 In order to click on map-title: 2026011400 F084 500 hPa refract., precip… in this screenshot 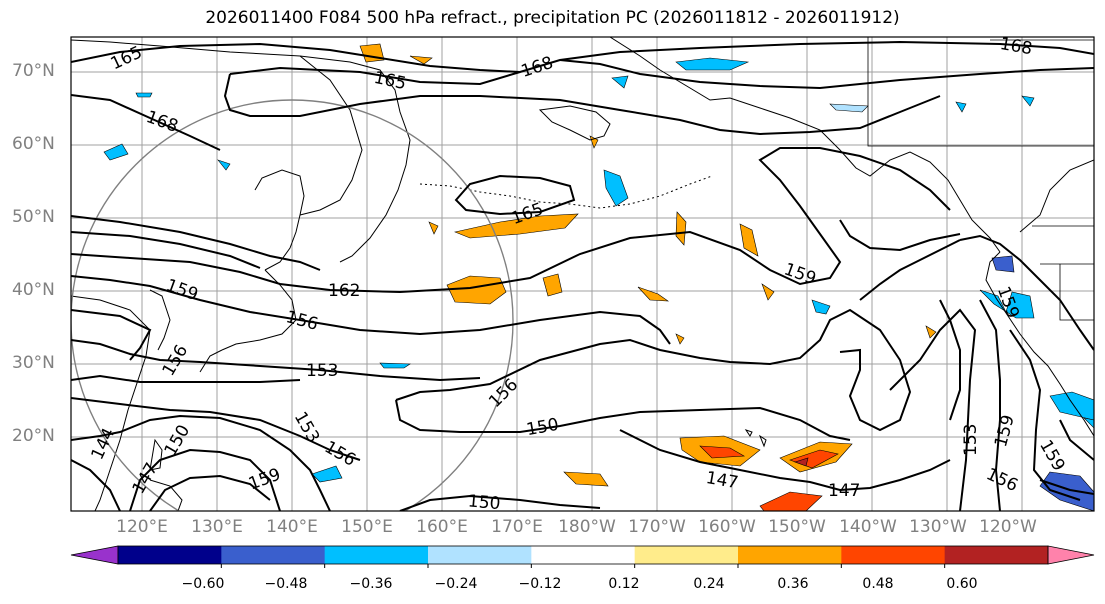, I will do `click(552, 18)`.